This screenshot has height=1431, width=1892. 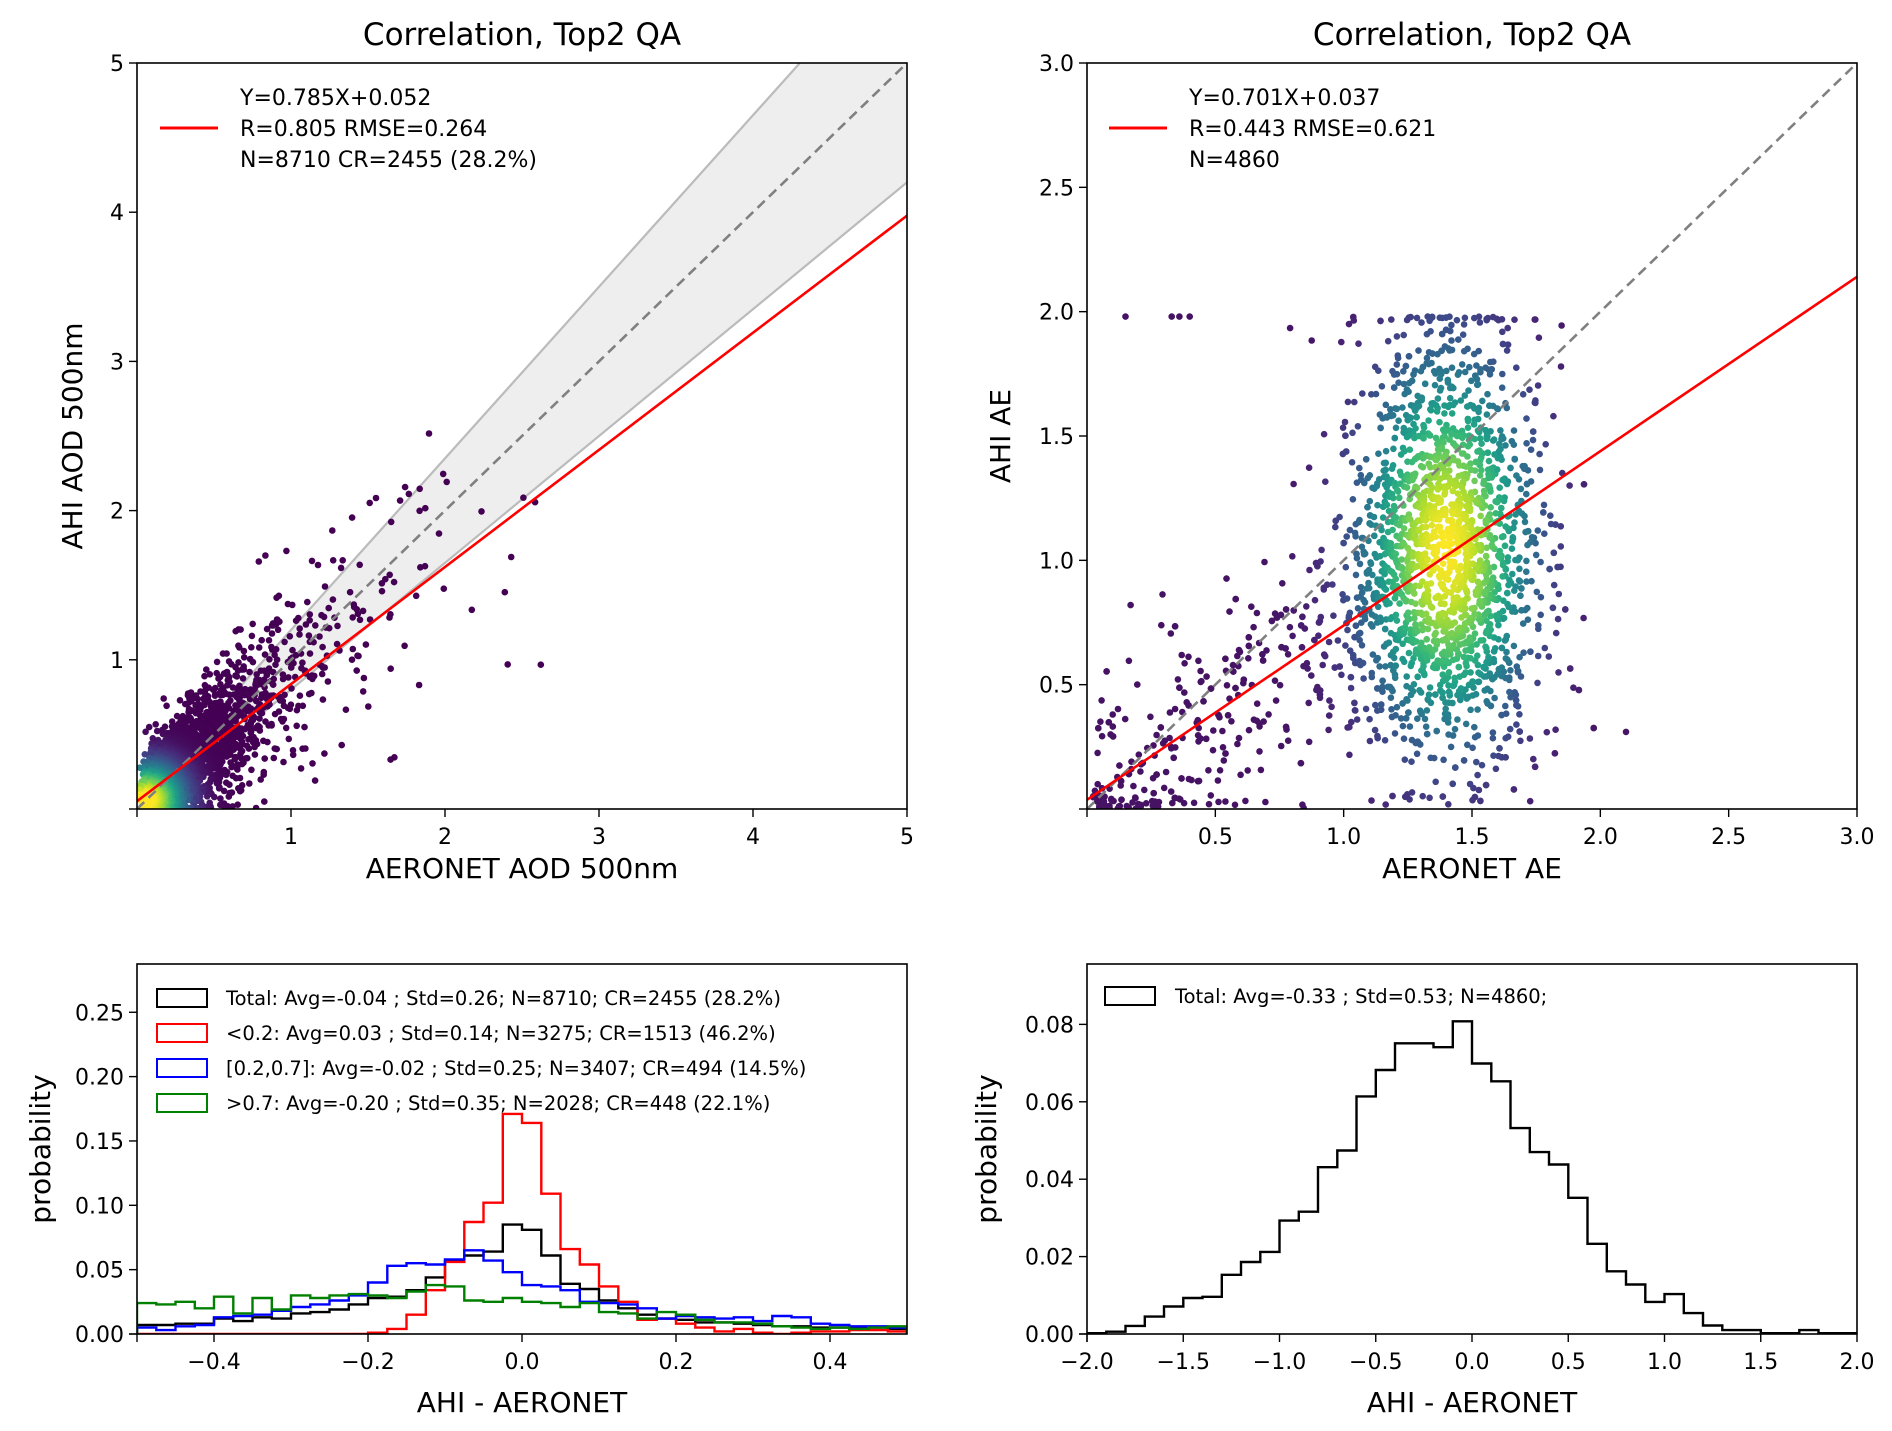 What do you see at coordinates (72, 436) in the screenshot?
I see `y-axis-label: AHI AOD 500nm` at bounding box center [72, 436].